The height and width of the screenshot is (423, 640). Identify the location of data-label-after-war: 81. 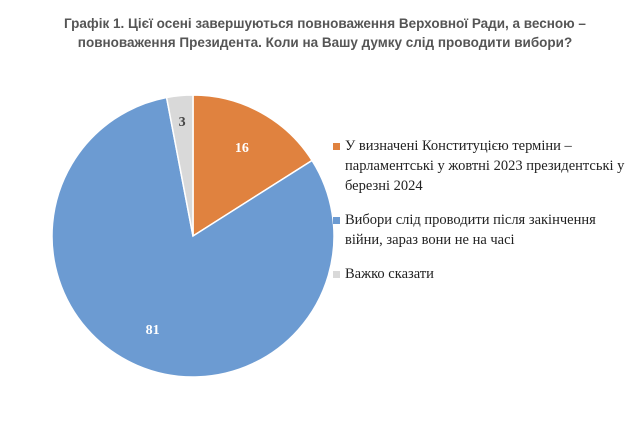
(153, 330).